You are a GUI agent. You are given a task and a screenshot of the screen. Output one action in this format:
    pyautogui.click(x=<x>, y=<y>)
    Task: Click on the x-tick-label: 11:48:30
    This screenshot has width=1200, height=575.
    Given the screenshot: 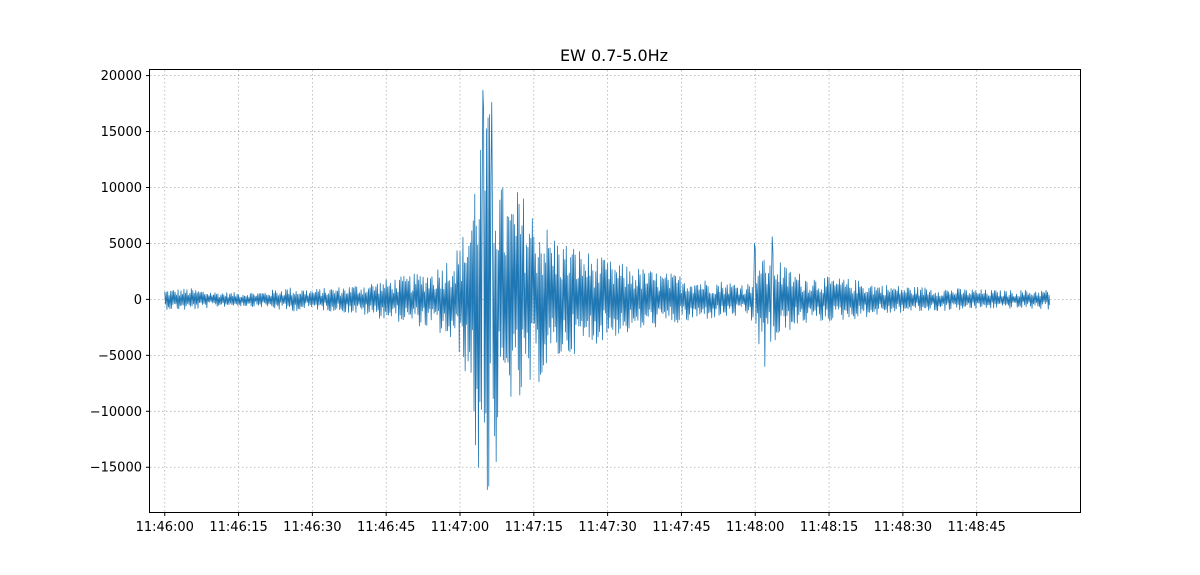 What is the action you would take?
    pyautogui.click(x=903, y=527)
    